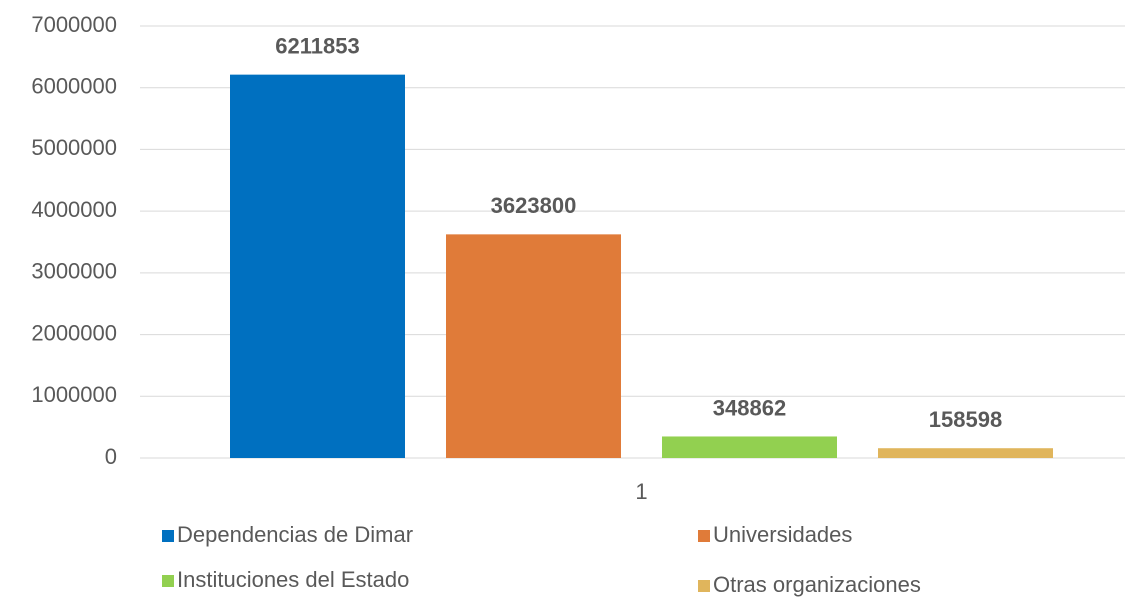 The image size is (1125, 602). What do you see at coordinates (74, 271) in the screenshot?
I see `y-tick-label: 3000000` at bounding box center [74, 271].